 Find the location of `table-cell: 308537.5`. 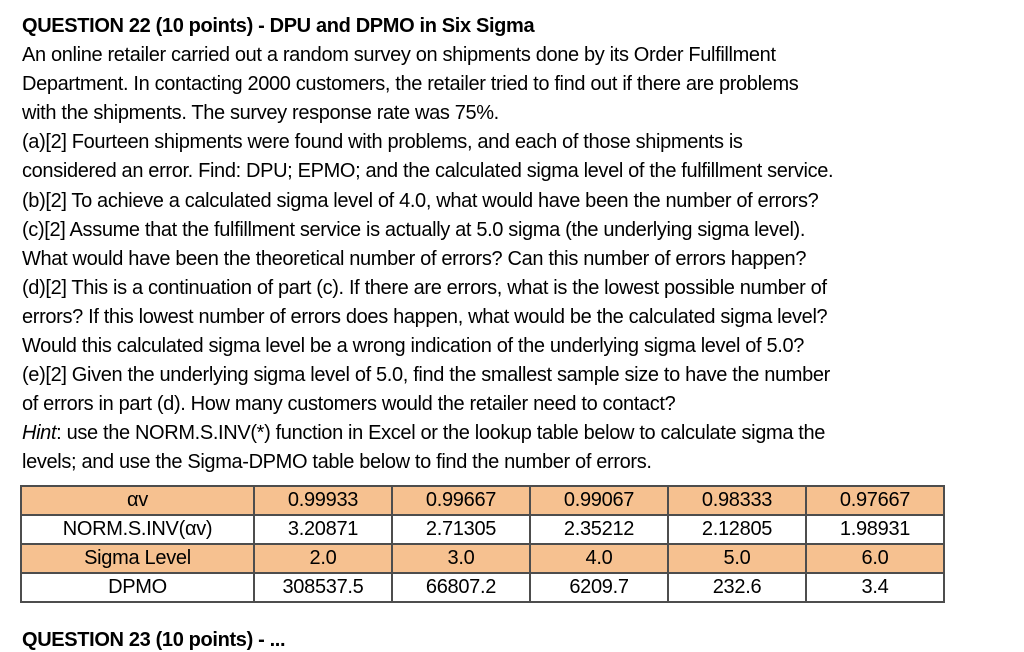

table-cell: 308537.5 is located at coordinates (323, 587).